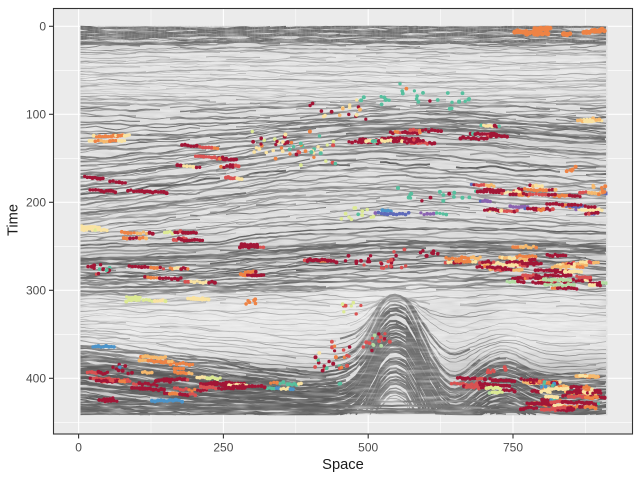 This screenshot has height=480, width=640. I want to click on svg-text: 500, so click(368, 448).